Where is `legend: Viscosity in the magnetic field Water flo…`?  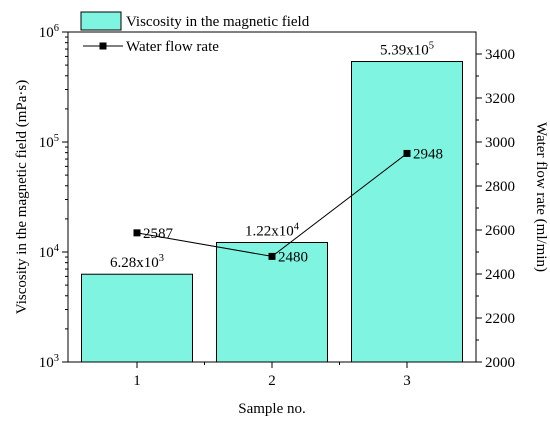
legend: Viscosity in the magnetic field Water flo… is located at coordinates (195, 33).